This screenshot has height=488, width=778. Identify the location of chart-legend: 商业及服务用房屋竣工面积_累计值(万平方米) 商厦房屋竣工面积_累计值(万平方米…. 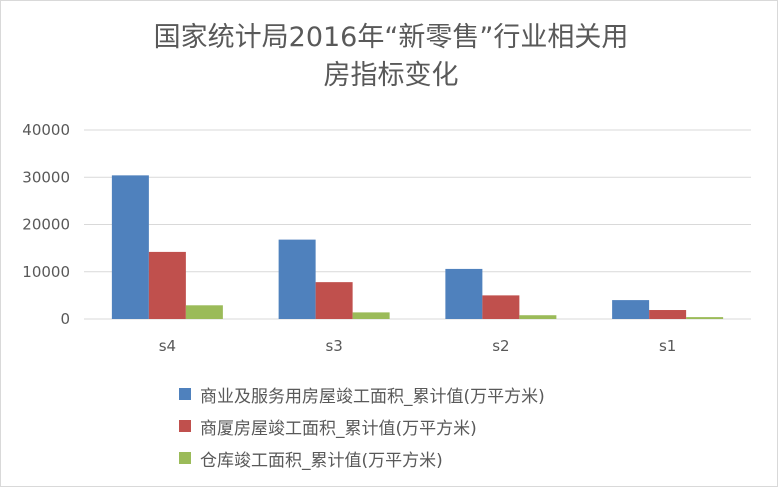
(362, 426).